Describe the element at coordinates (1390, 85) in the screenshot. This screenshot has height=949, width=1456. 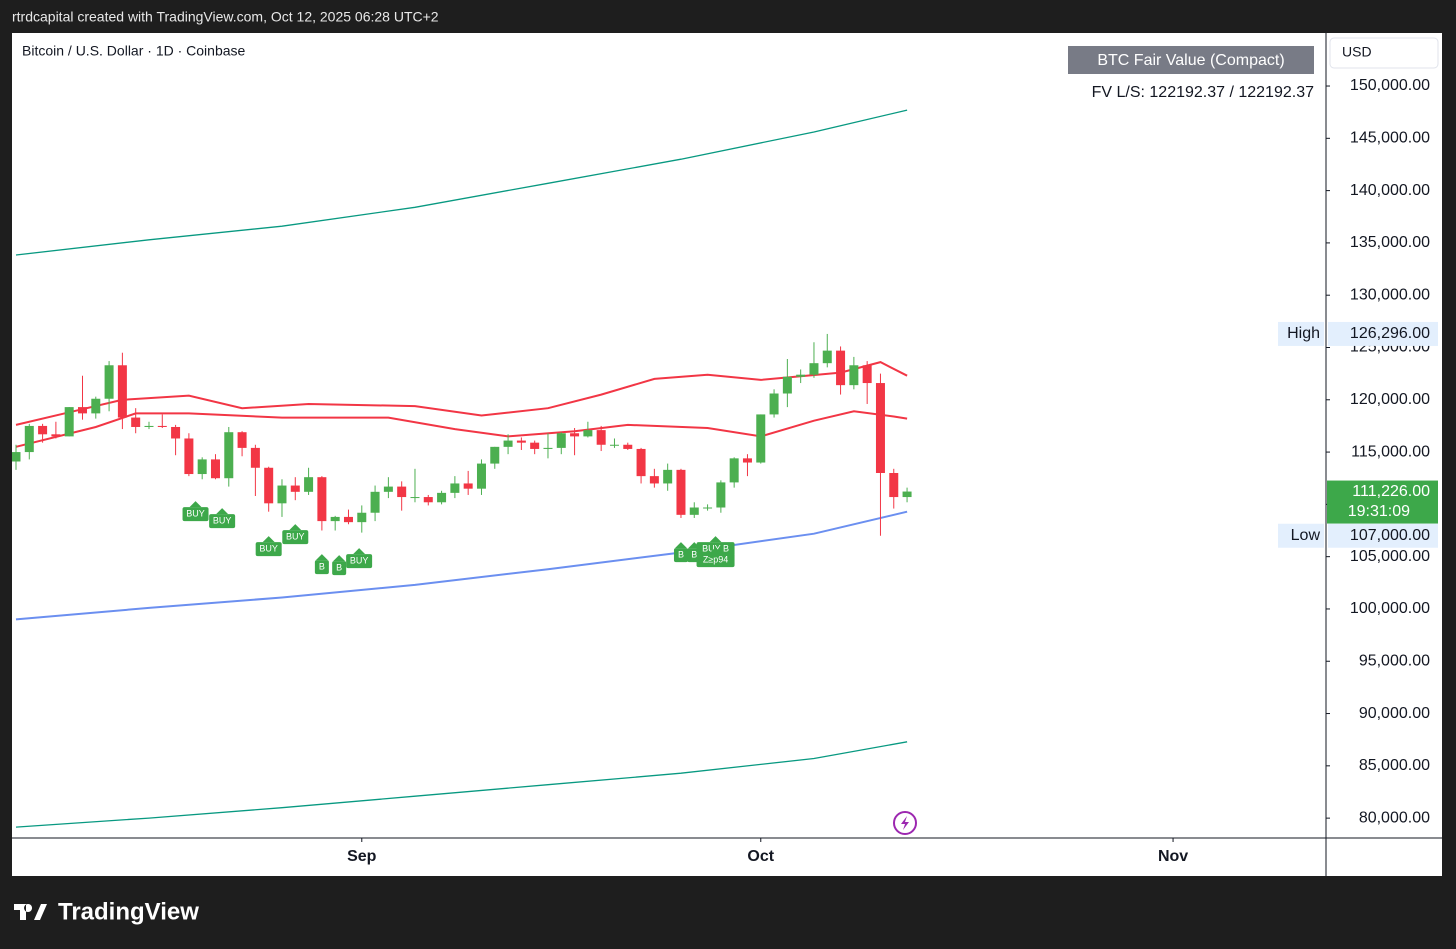
I see `y-tick-label: 150,000.00` at that location.